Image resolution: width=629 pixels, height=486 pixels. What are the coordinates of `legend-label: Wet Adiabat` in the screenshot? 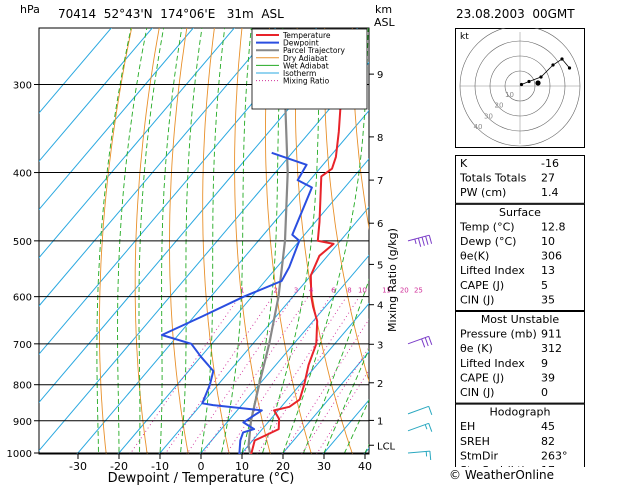 It's located at (306, 65).